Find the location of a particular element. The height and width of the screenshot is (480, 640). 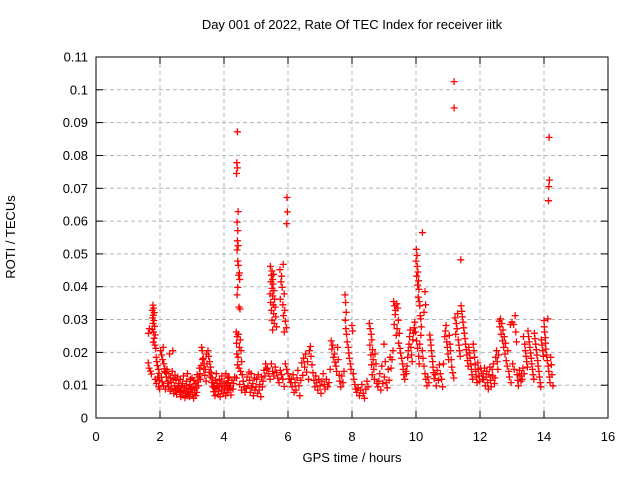

y-tick-label: 0 is located at coordinates (84, 418).